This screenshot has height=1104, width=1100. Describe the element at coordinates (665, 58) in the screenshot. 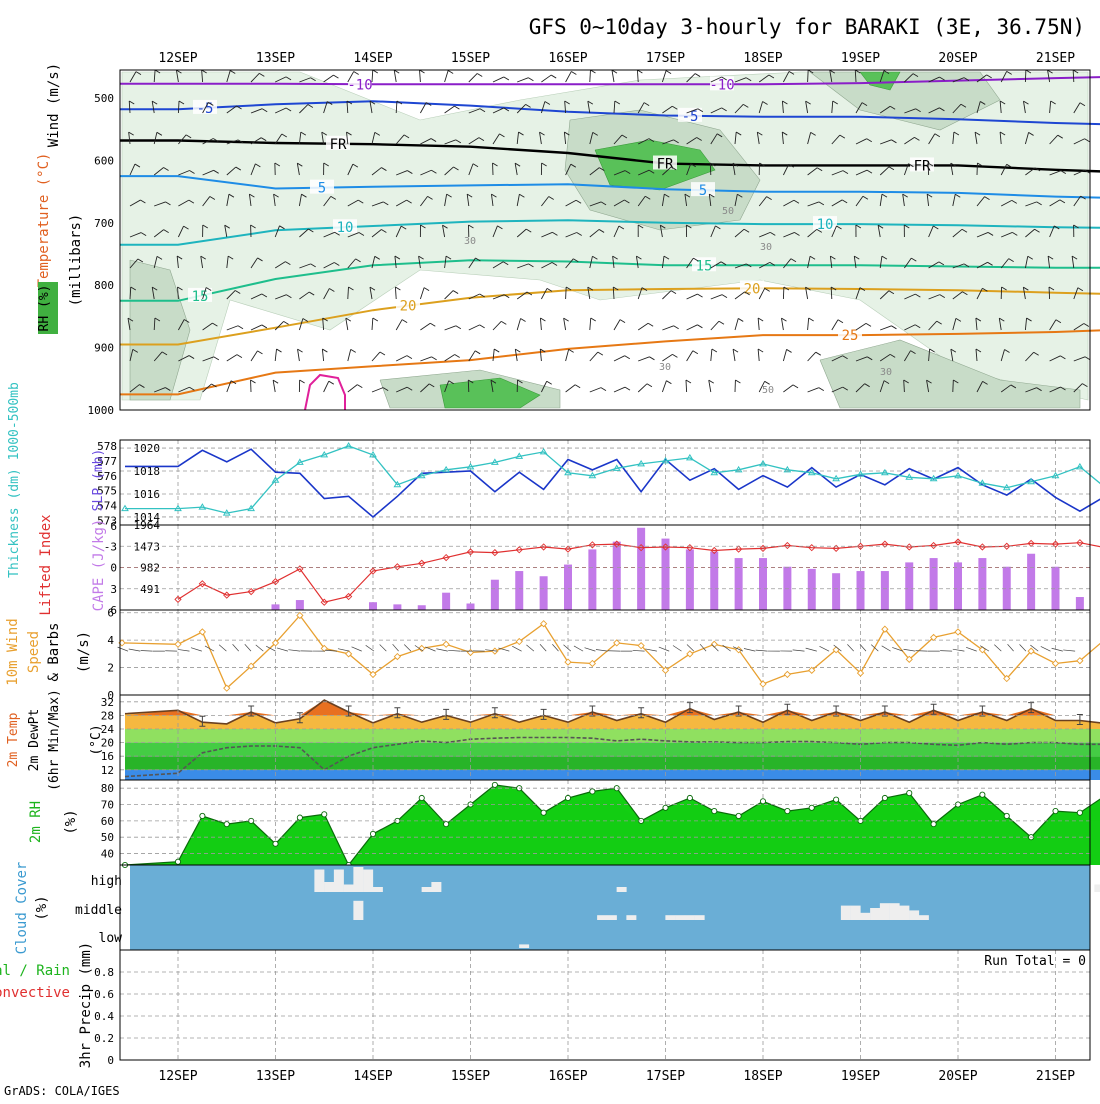

I see `date-label-top: 17SEP` at that location.